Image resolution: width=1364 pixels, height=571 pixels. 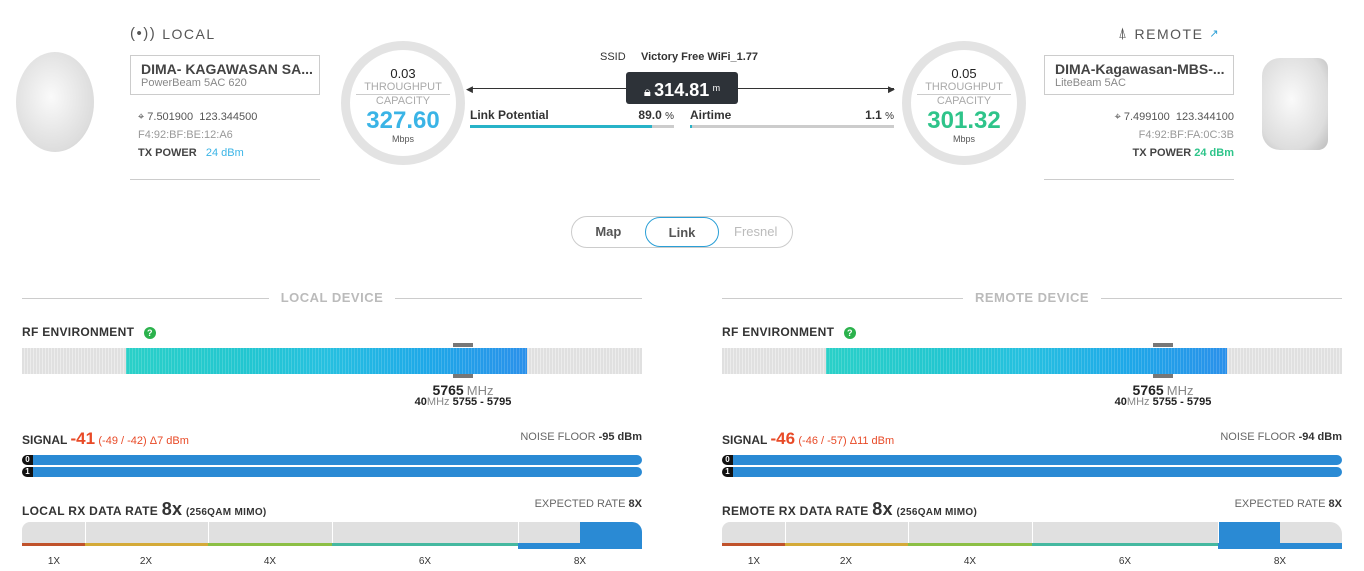 What do you see at coordinates (581, 437) in the screenshot?
I see `noise-floor: NOISE FLOOR -95 dBm` at bounding box center [581, 437].